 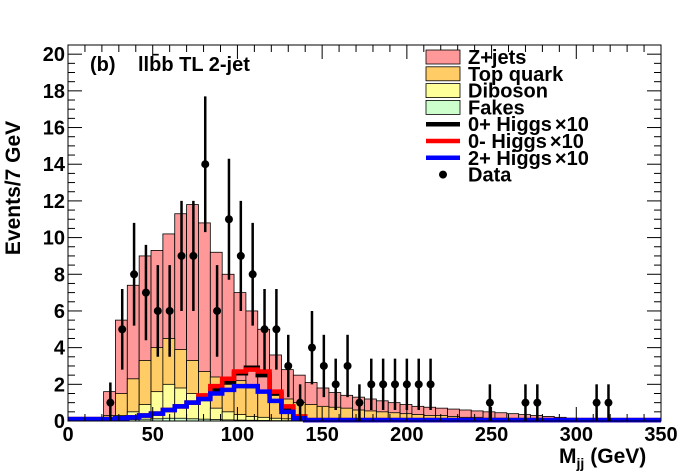 What do you see at coordinates (490, 176) in the screenshot?
I see `legend-label: Data` at bounding box center [490, 176].